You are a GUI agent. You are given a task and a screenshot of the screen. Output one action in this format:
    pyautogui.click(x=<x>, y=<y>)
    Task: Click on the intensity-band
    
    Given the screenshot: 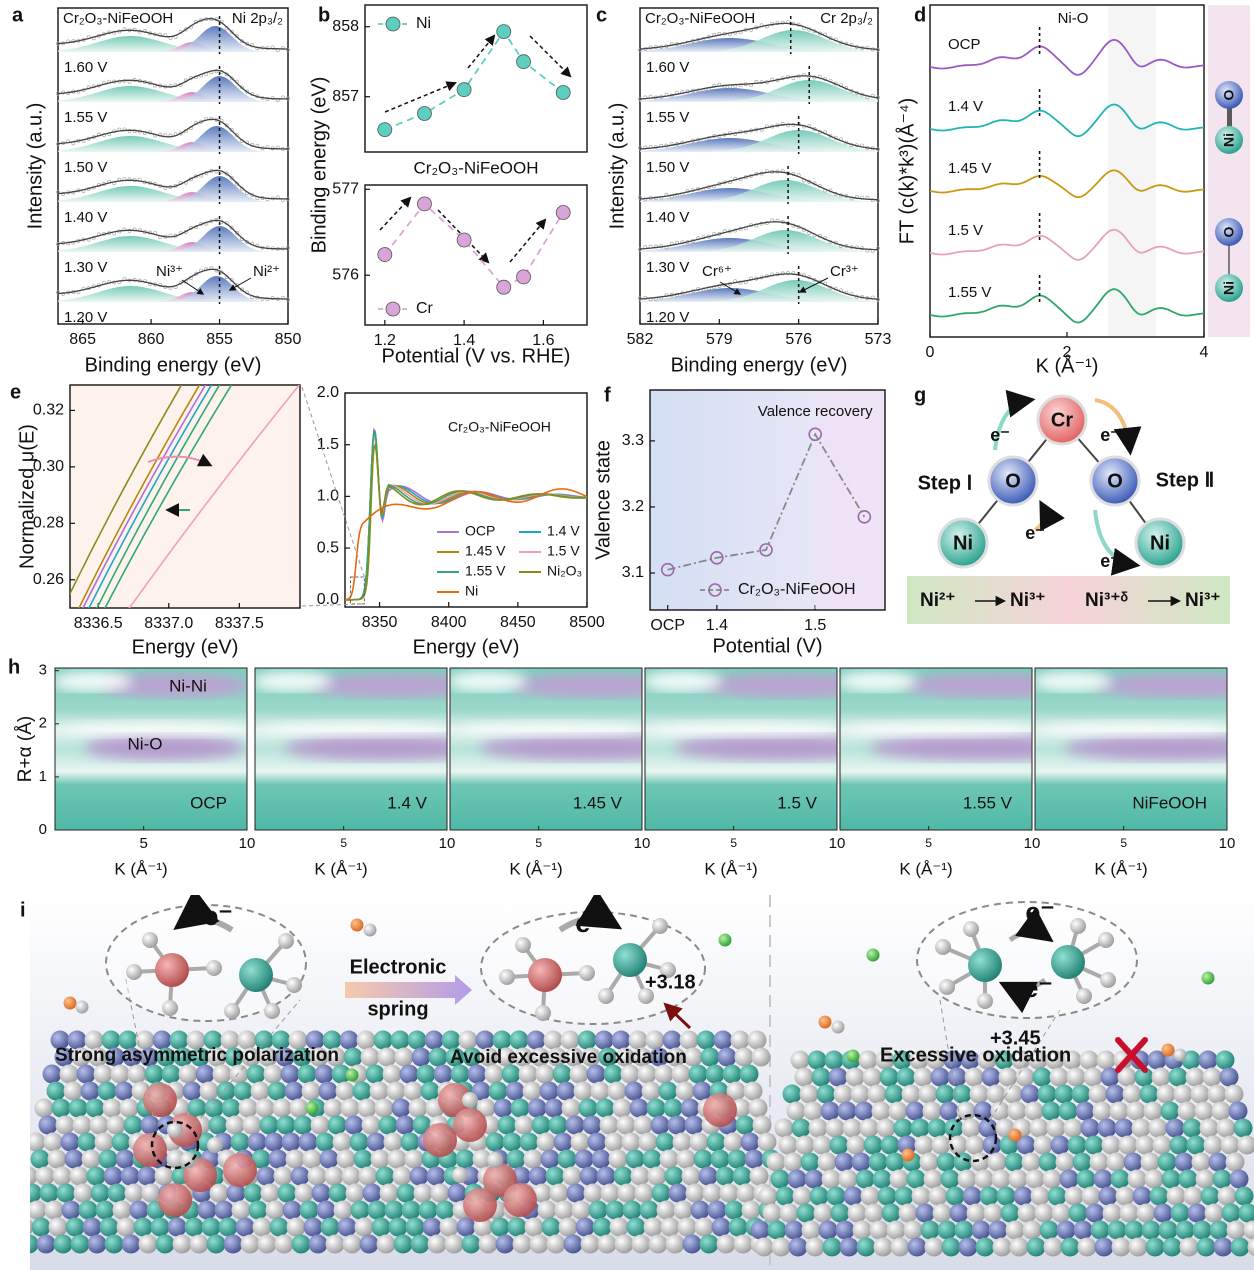 What is the action you would take?
    pyautogui.click(x=575, y=685)
    